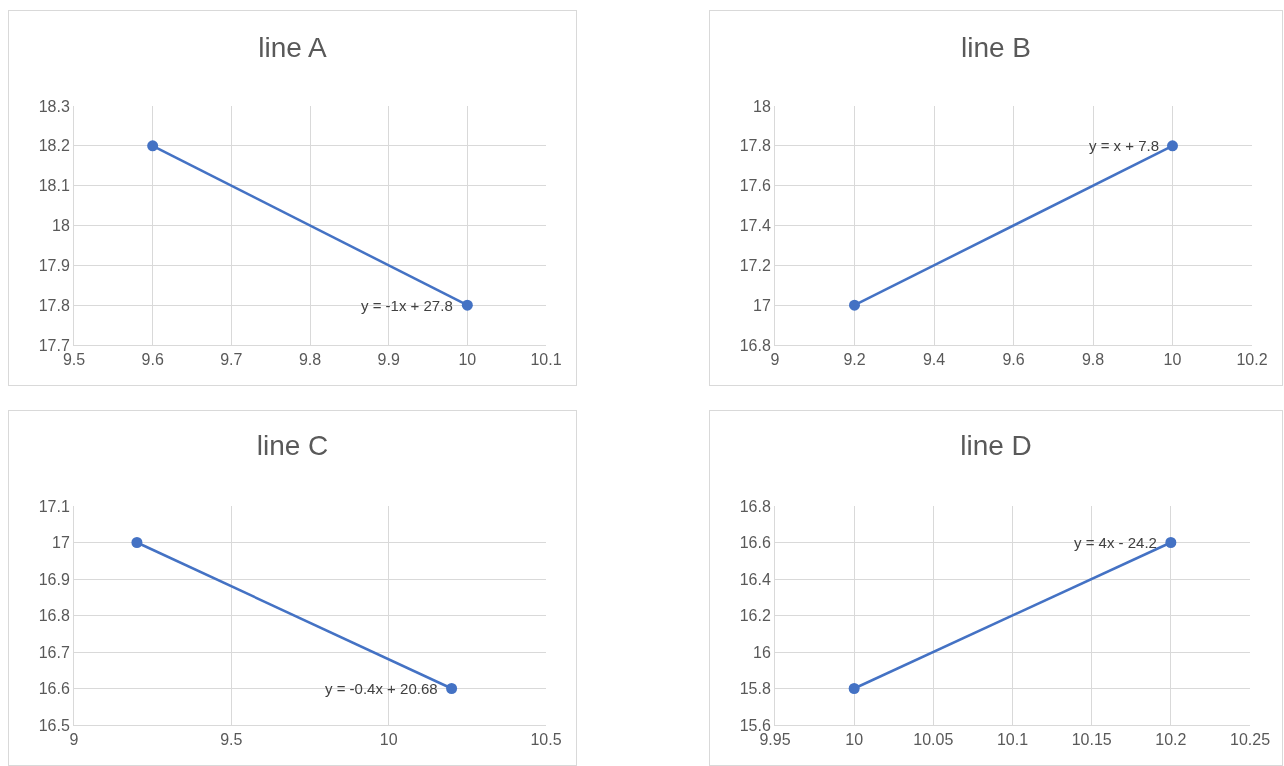 The height and width of the screenshot is (766, 1284). I want to click on y-tick-label: 16, so click(762, 652).